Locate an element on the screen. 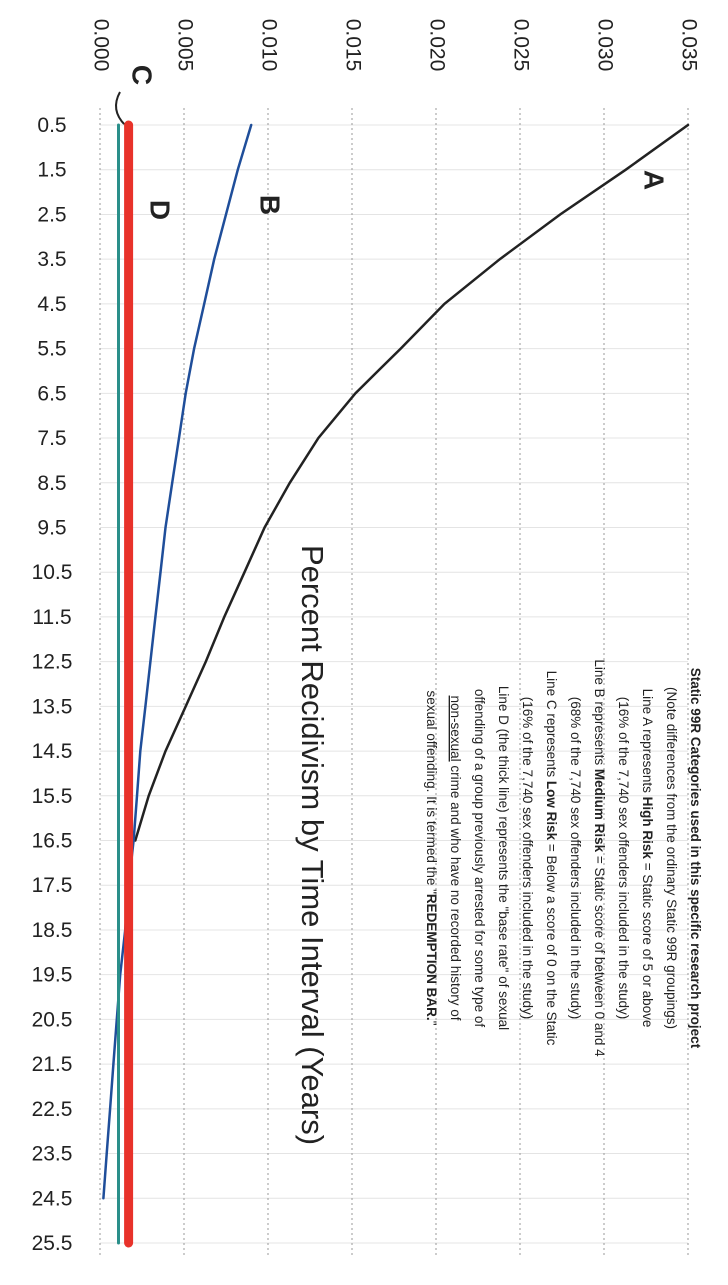  y-tick-label: 0.000 is located at coordinates (100, 45).